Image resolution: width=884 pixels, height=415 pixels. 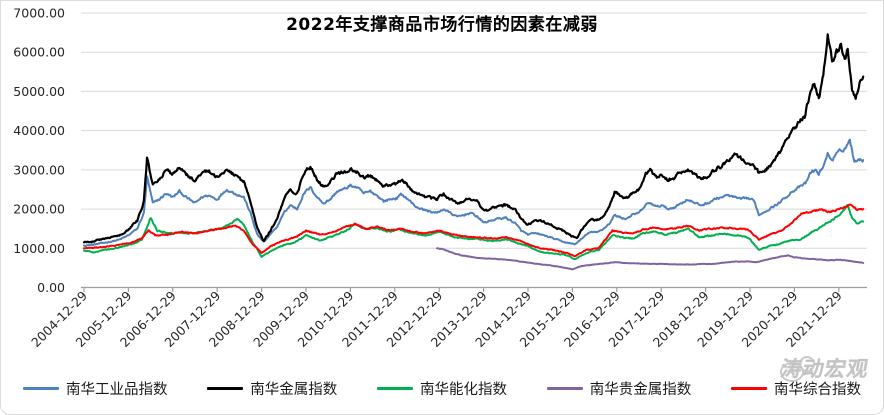 I want to click on chart-title: 2022年支撑商品市场行情的因素在减弱, so click(x=442, y=25).